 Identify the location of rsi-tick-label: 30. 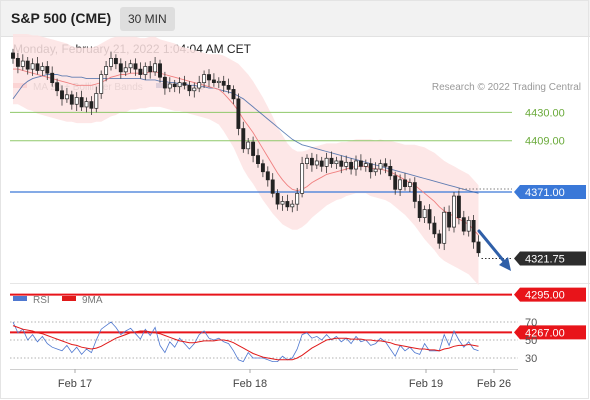
(531, 359).